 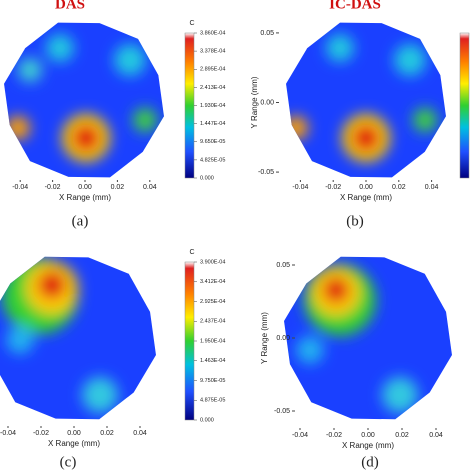 What do you see at coordinates (68, 462) in the screenshot?
I see `panel-caption: (c)` at bounding box center [68, 462].